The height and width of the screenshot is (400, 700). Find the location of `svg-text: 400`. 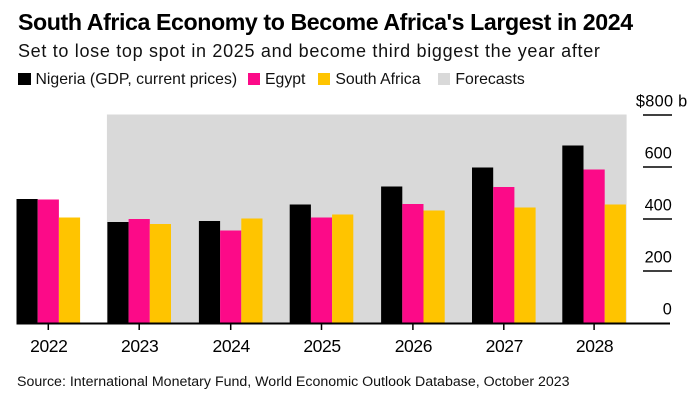

svg-text: 400 is located at coordinates (658, 206).